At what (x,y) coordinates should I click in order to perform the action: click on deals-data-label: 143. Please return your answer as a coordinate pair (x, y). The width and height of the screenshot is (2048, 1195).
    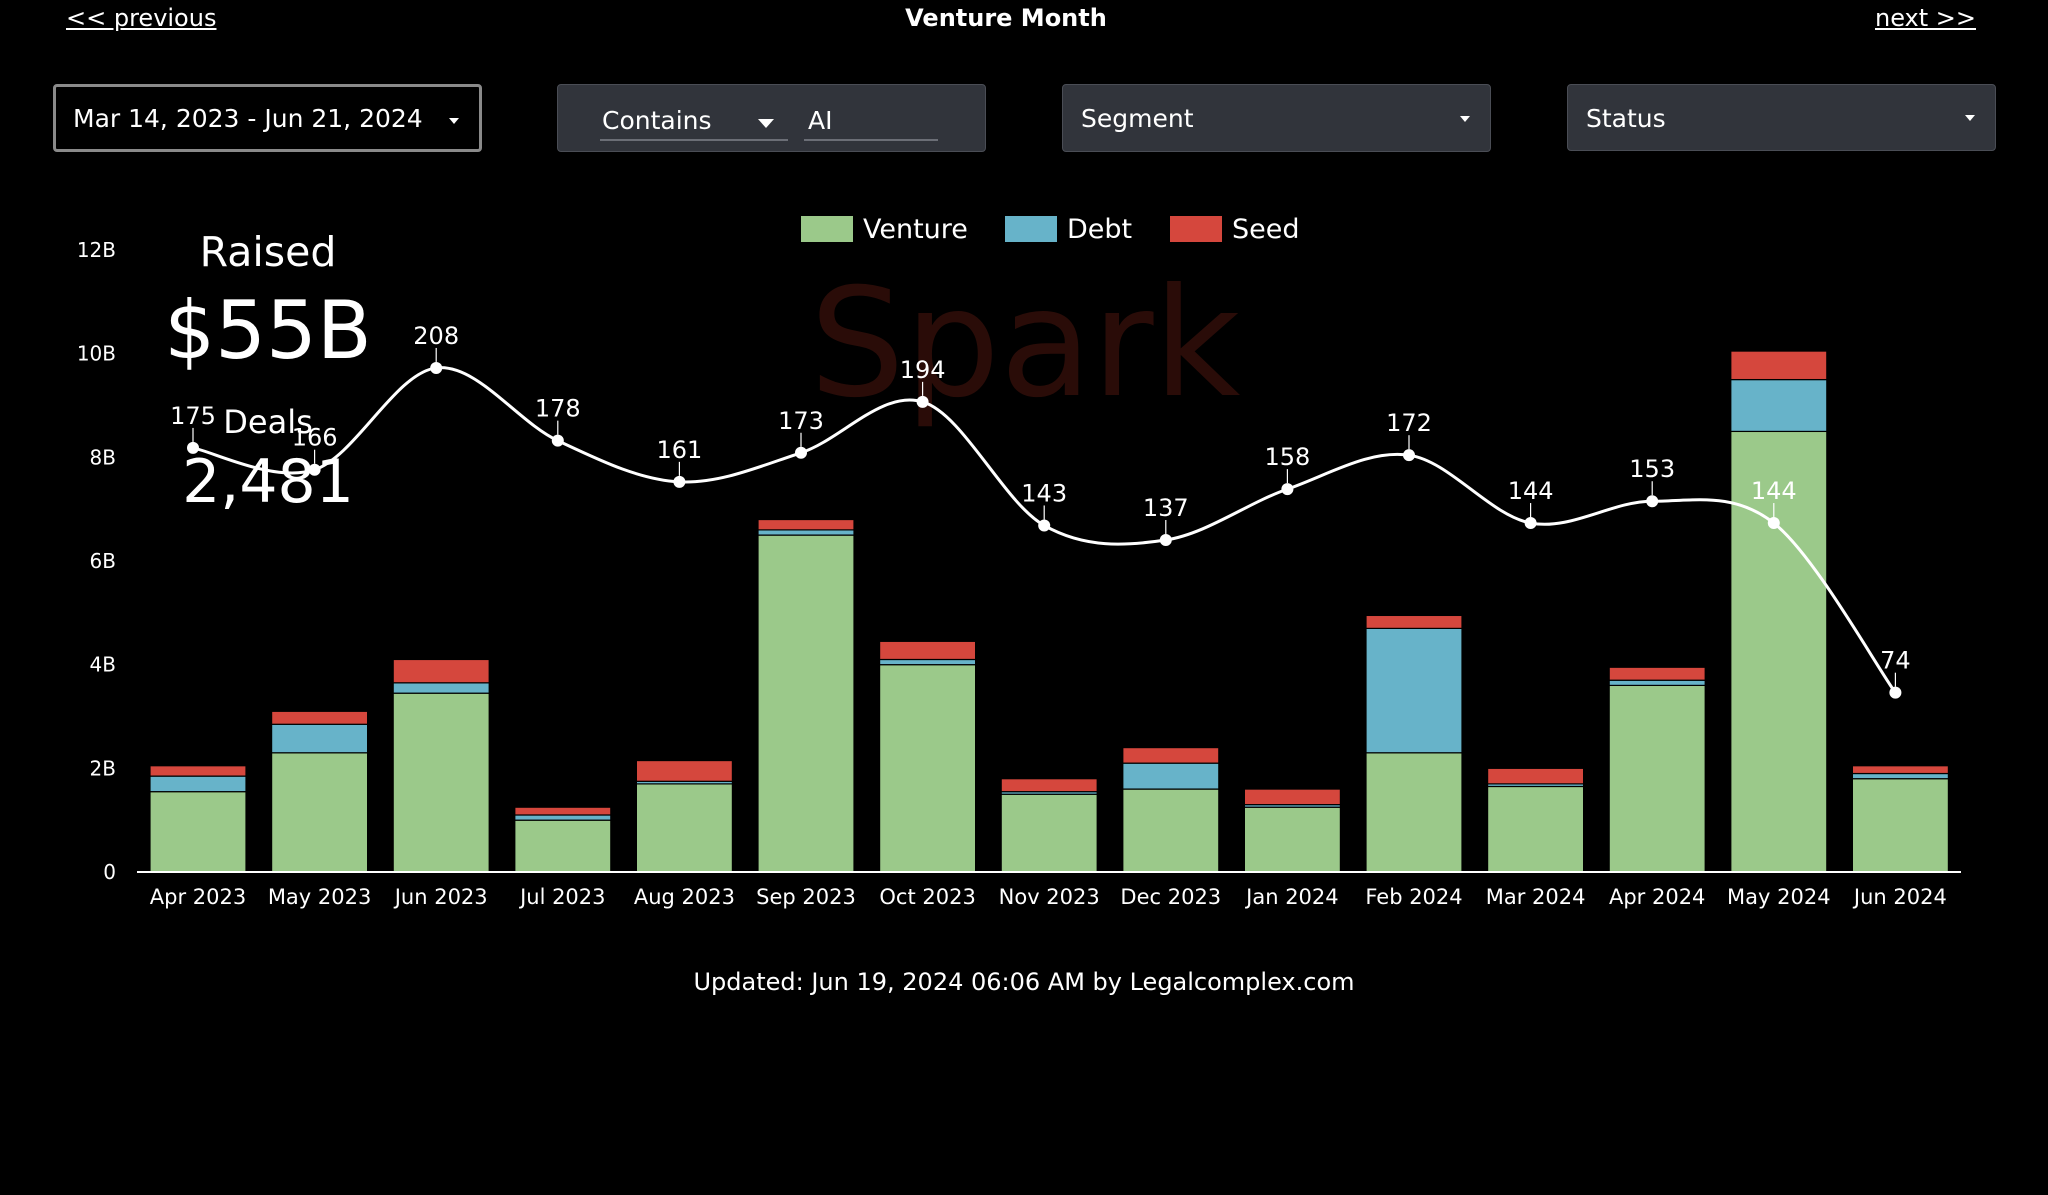
    Looking at the image, I should click on (1044, 493).